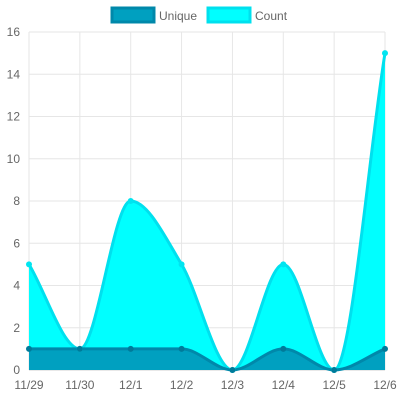 The image size is (400, 405). I want to click on y-tick-label: 6, so click(16, 243).